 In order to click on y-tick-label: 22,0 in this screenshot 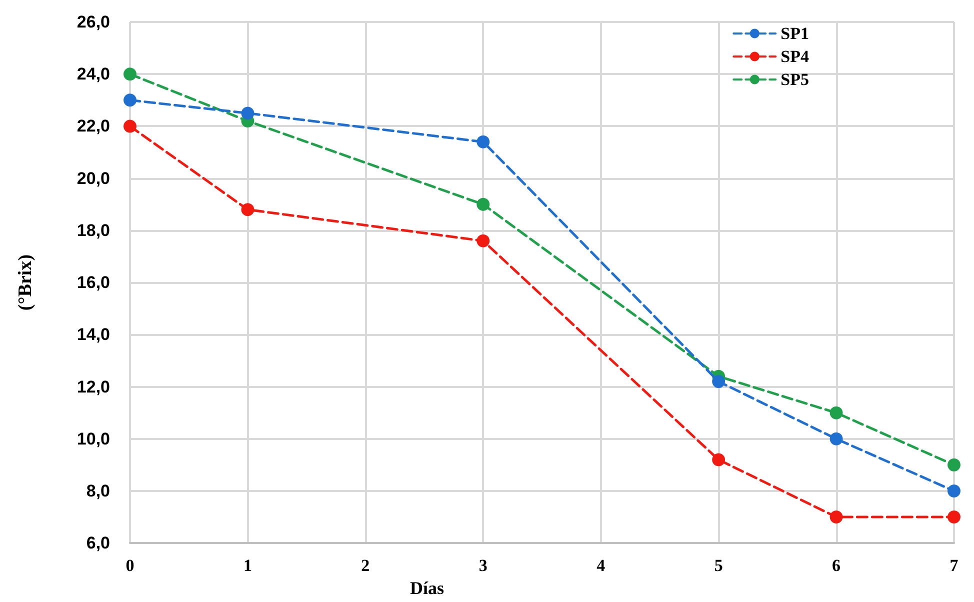, I will do `click(93, 126)`.